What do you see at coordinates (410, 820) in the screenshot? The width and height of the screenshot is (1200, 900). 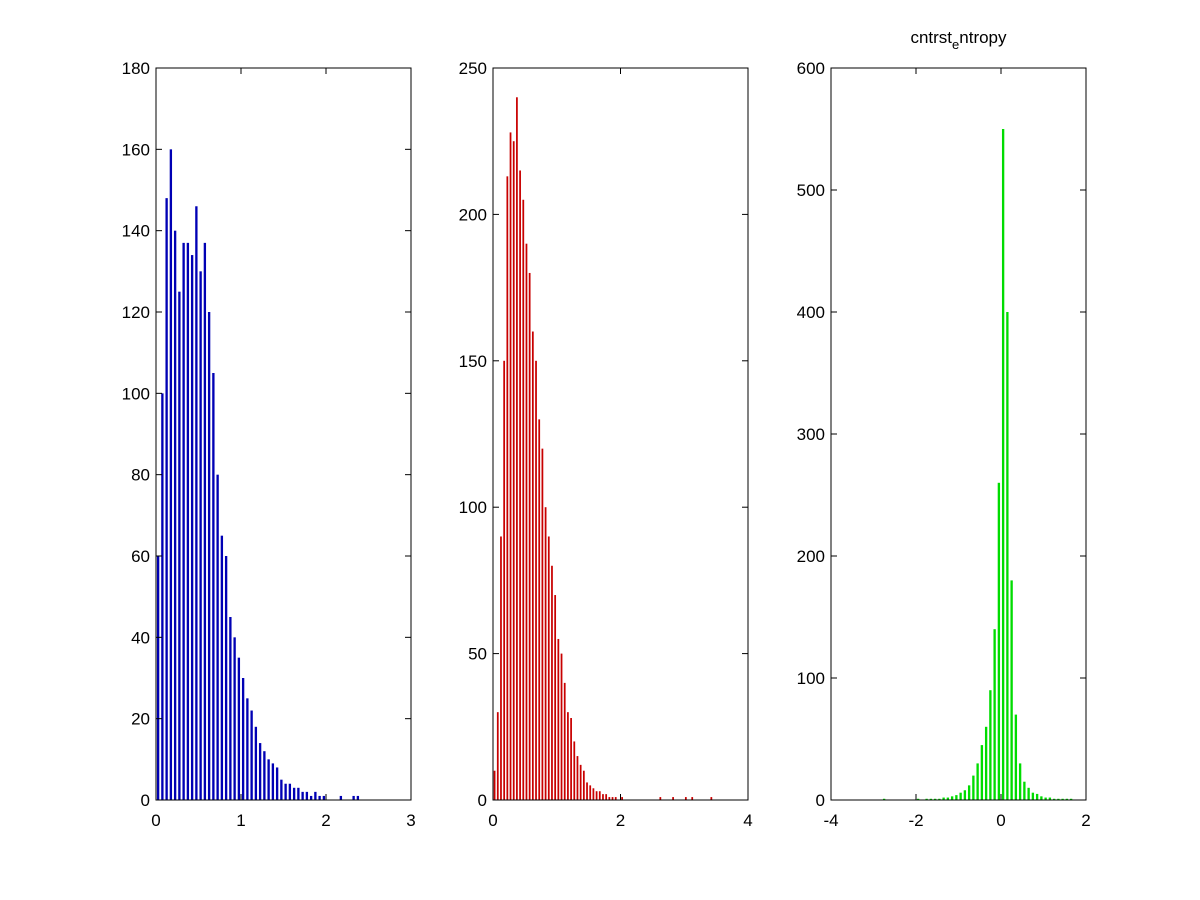 I see `x-tick-label: 3` at bounding box center [410, 820].